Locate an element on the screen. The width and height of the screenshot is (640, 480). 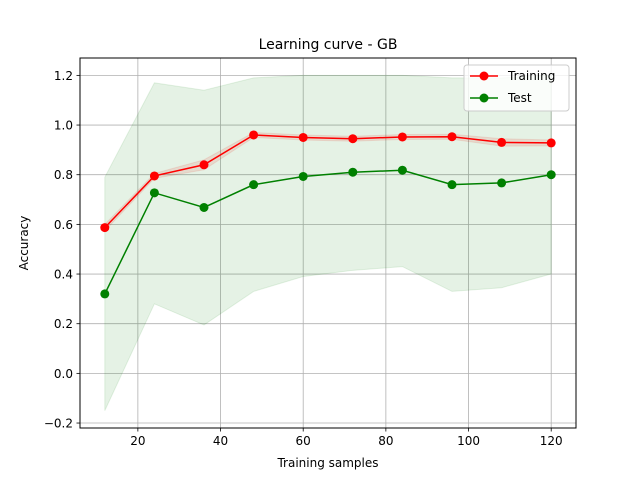
y-axis-label: Accuracy is located at coordinates (24, 243).